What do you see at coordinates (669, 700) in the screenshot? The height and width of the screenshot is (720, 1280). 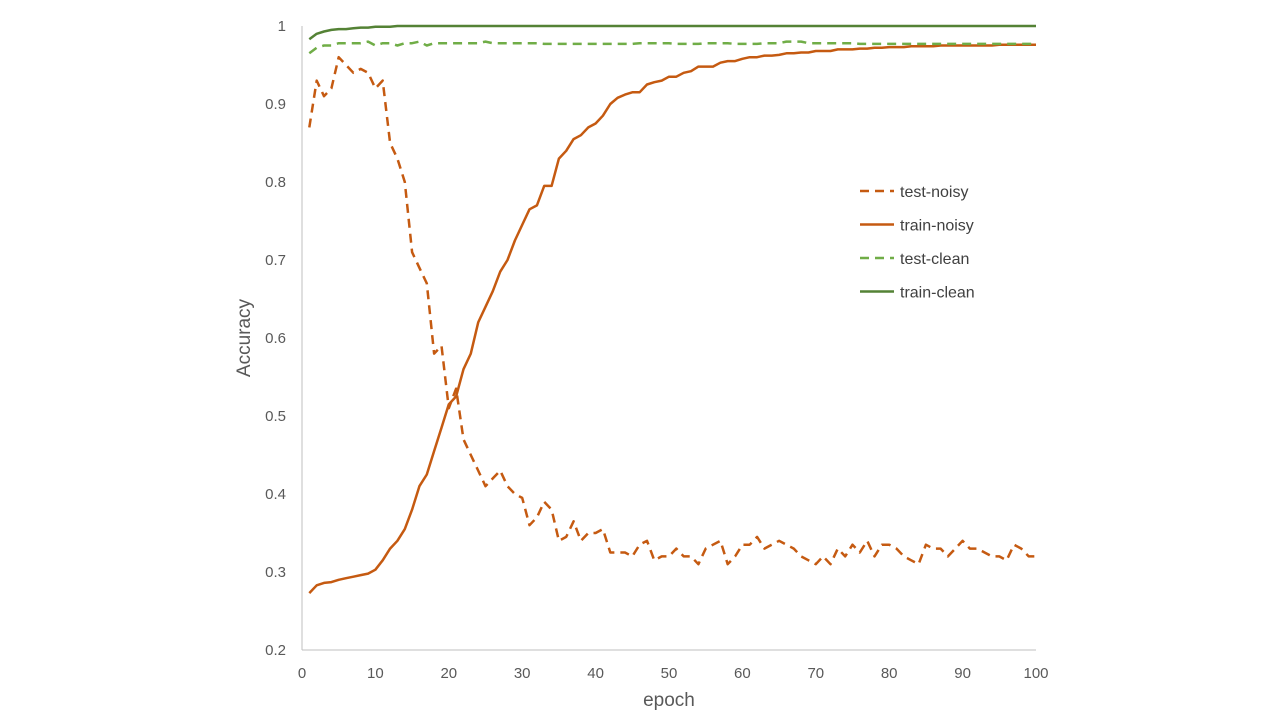 I see `x-axis-title: epoch` at bounding box center [669, 700].